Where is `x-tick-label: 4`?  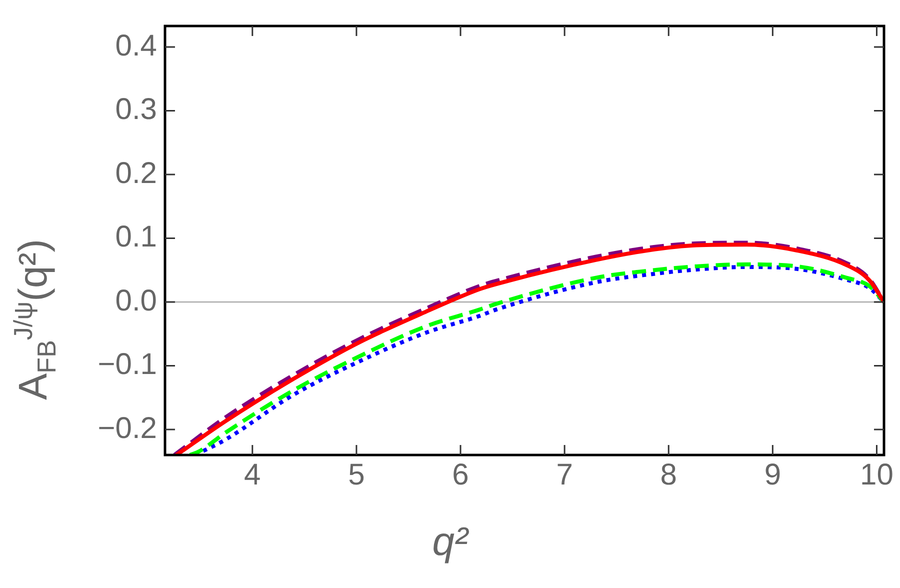 x-tick-label: 4 is located at coordinates (252, 475).